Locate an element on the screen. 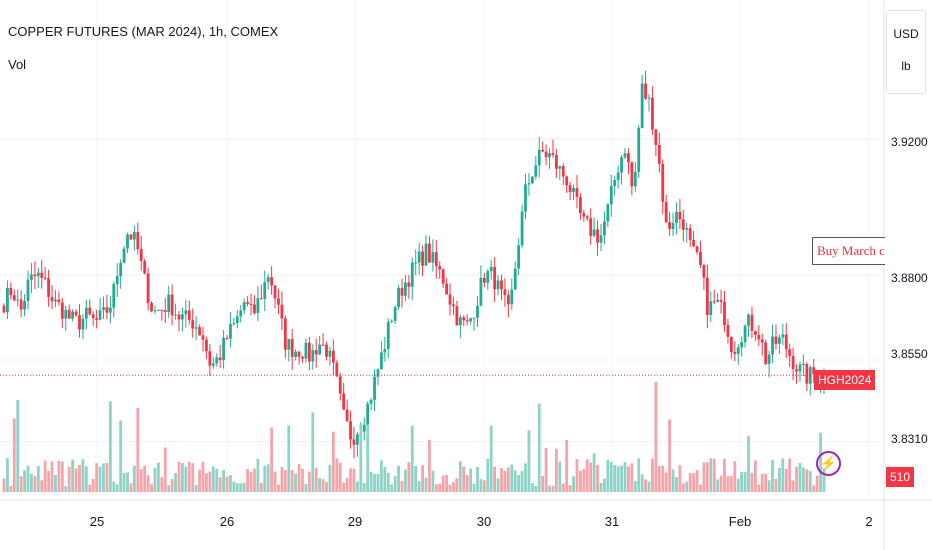 The image size is (932, 550). unit-label: lb is located at coordinates (906, 66).